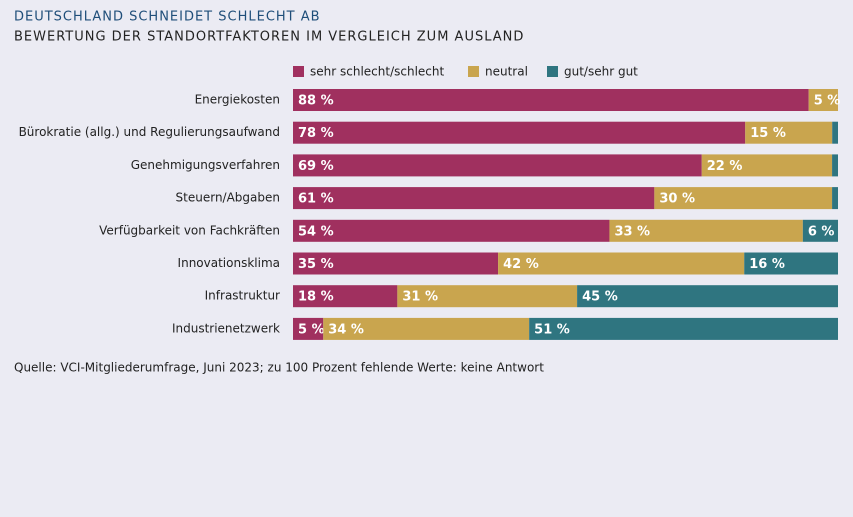 This screenshot has height=517, width=853. What do you see at coordinates (316, 133) in the screenshot?
I see `data-label: 78 %` at bounding box center [316, 133].